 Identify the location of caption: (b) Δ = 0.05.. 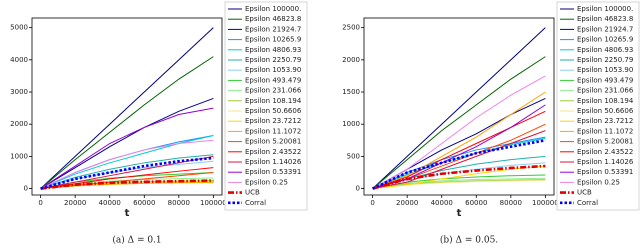
(469, 240).